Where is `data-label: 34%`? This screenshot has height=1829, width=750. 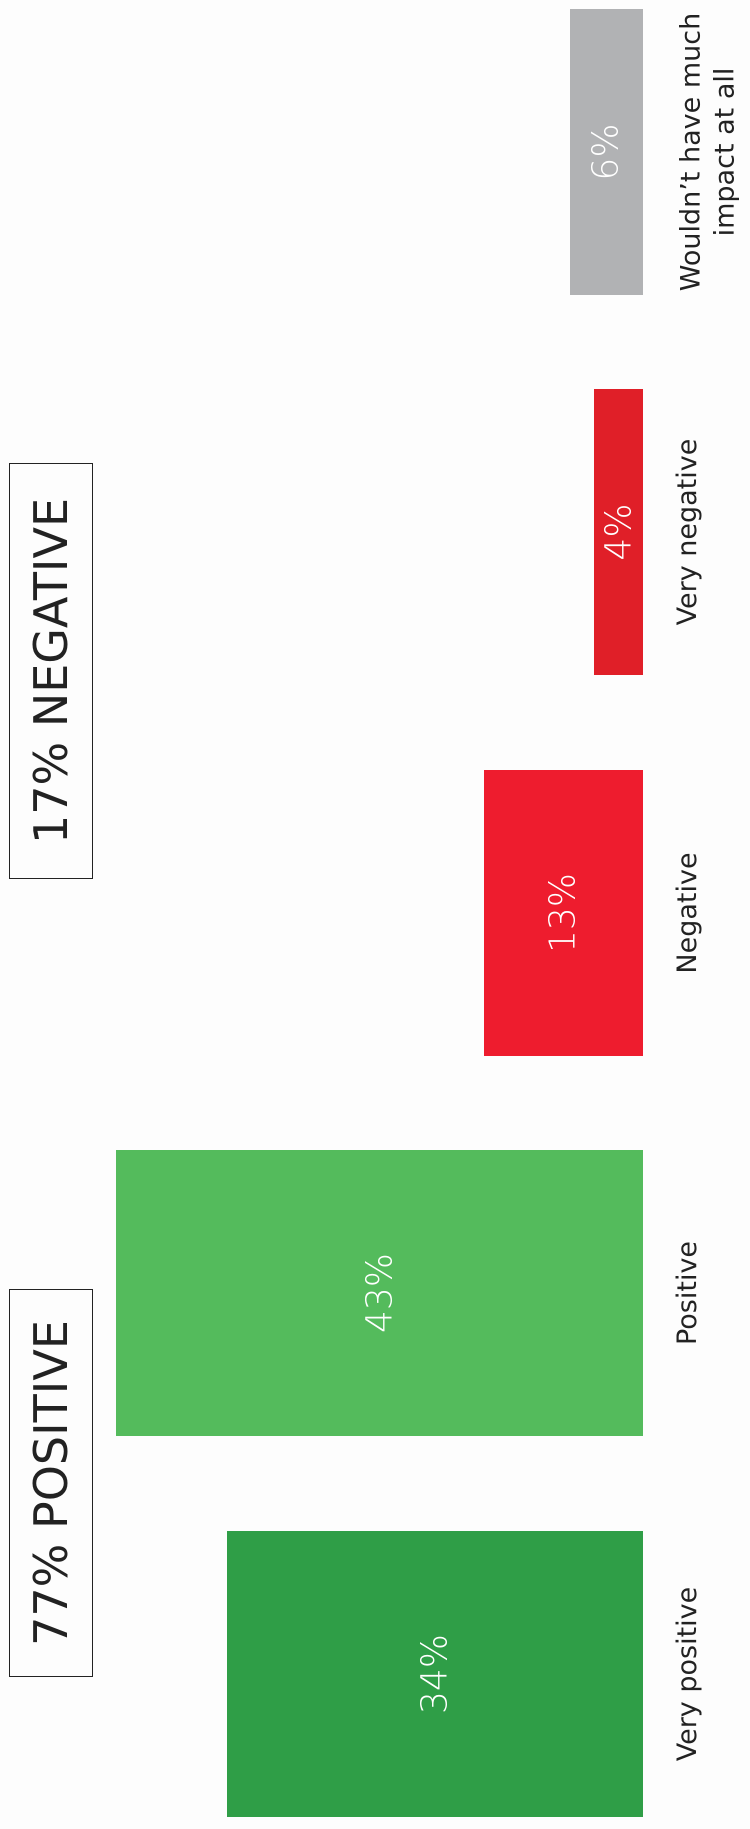 data-label: 34% is located at coordinates (435, 1674).